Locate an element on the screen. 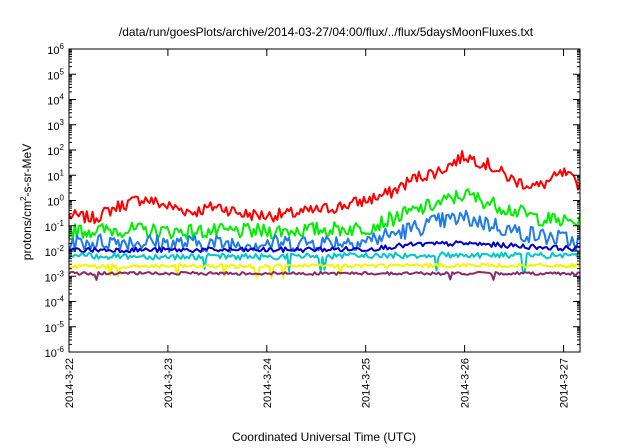 The height and width of the screenshot is (448, 640). y-tick-exponent: -4 is located at coordinates (61, 299).